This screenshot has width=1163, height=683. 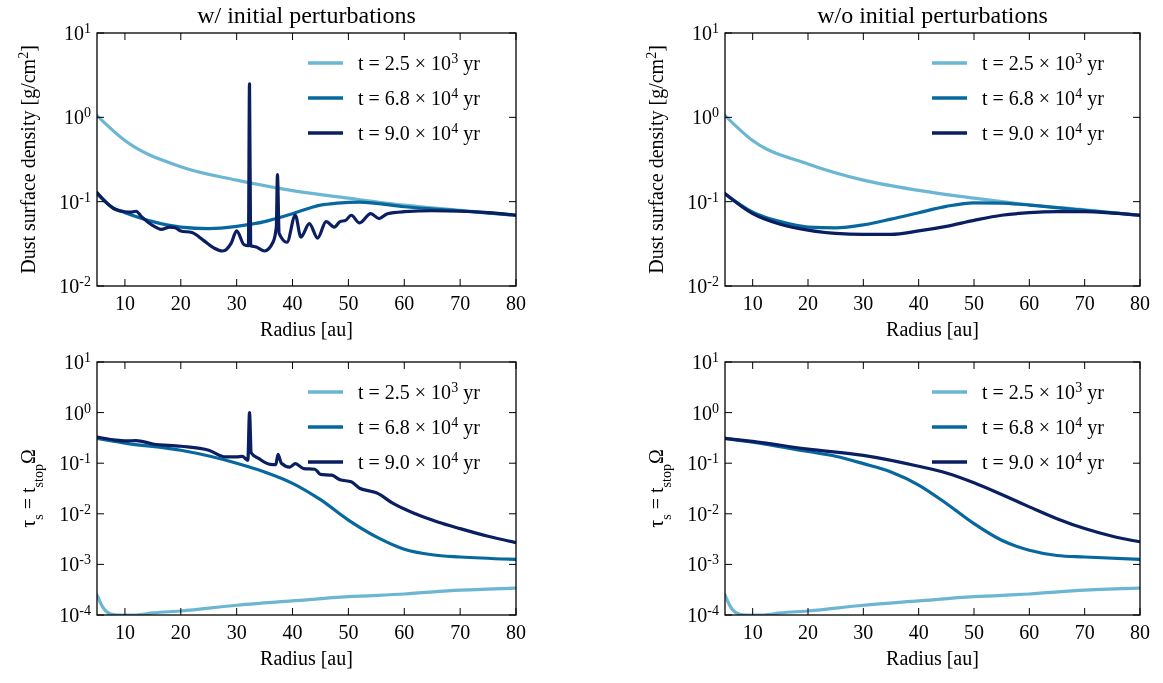 I want to click on chart-title: w/o initial perturbations, so click(x=932, y=15).